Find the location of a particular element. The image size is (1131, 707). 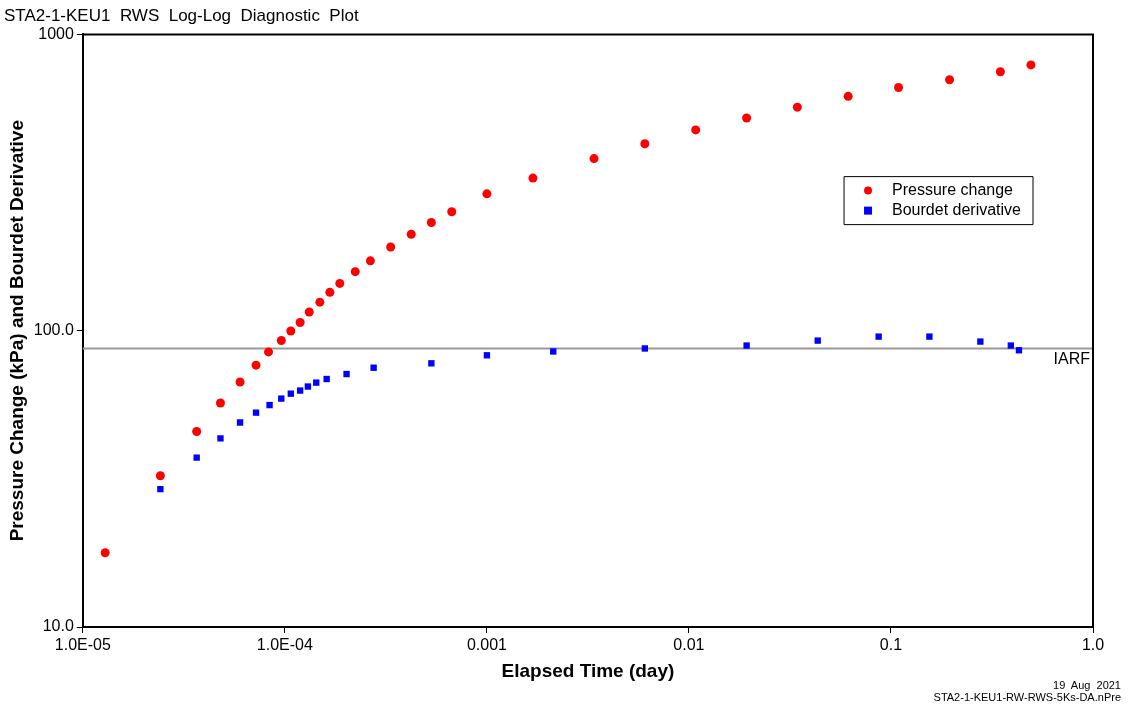

legend-label: Bourdet derivative is located at coordinates (957, 210).